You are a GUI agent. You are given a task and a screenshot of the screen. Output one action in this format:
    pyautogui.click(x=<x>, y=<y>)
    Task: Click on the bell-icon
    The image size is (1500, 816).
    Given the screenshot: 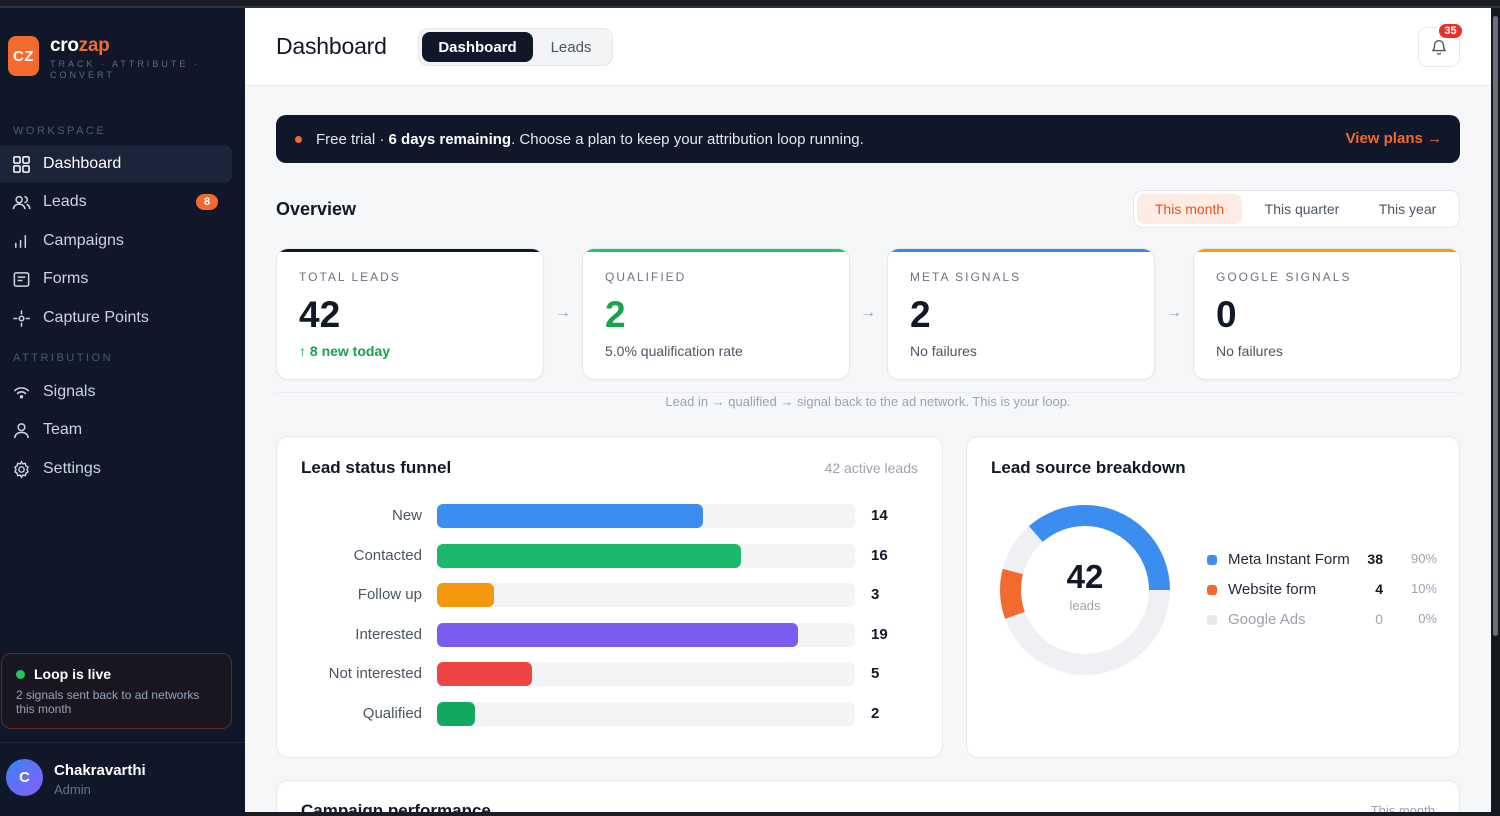 What is the action you would take?
    pyautogui.click(x=1439, y=47)
    